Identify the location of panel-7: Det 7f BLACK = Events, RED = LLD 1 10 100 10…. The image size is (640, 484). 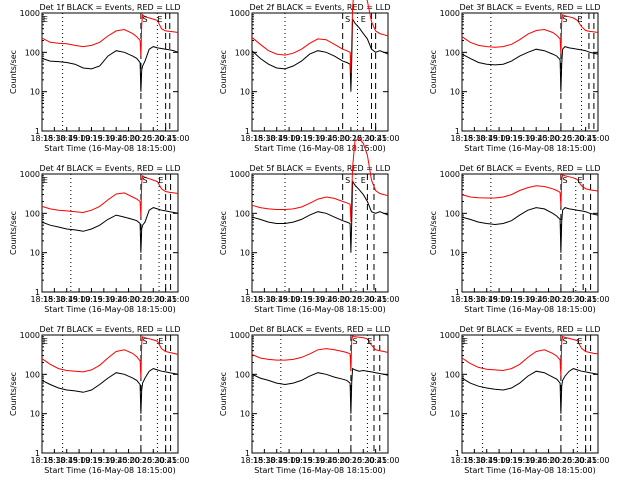
(99, 400).